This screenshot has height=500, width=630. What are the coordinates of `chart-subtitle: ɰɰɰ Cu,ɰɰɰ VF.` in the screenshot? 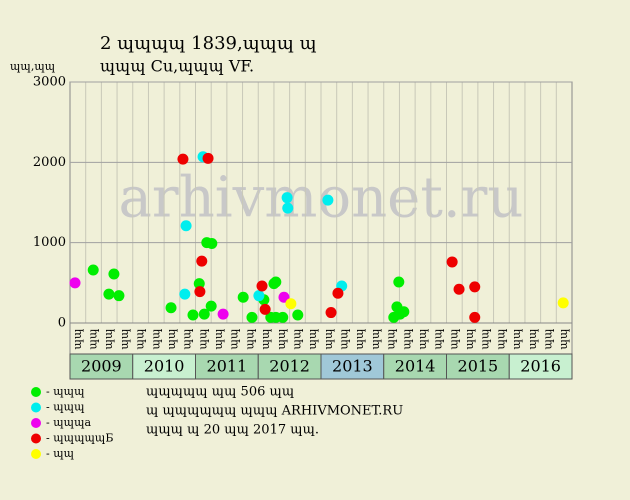 It's located at (177, 66).